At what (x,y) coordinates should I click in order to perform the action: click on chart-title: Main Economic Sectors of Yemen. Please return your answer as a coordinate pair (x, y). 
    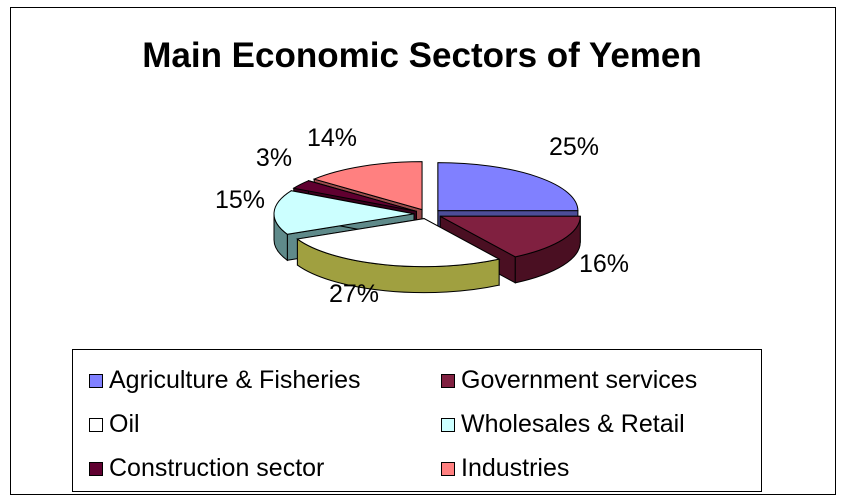
    Looking at the image, I should click on (422, 55).